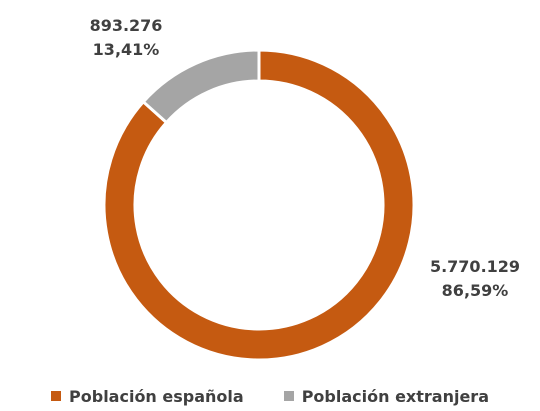 The width and height of the screenshot is (540, 411). Describe the element at coordinates (395, 396) in the screenshot. I see `legend-label-extranjera: Población extranjera` at that location.